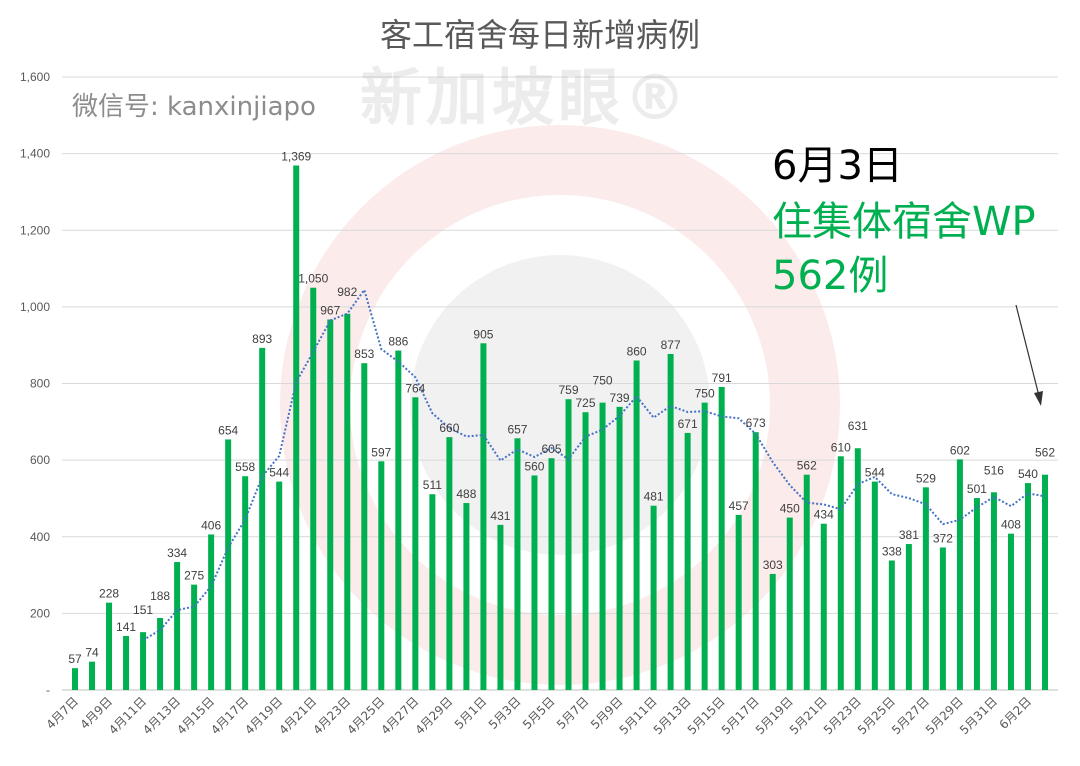 This screenshot has height=766, width=1080. Describe the element at coordinates (313, 279) in the screenshot. I see `data-label: 1,050` at that location.